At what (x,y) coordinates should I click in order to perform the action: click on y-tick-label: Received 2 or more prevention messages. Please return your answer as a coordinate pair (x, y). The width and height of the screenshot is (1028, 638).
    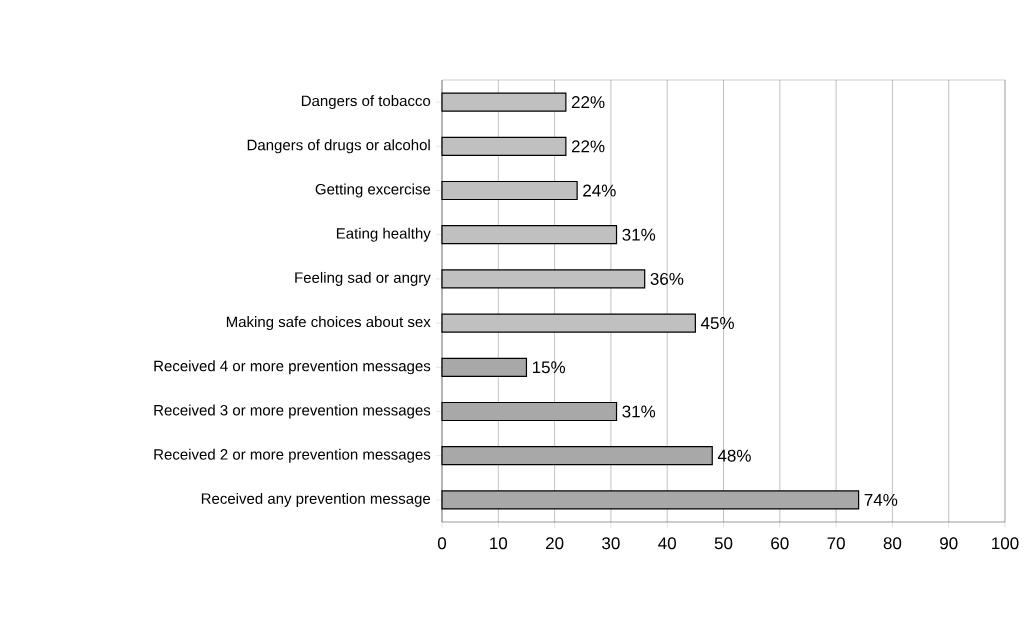
    Looking at the image, I should click on (292, 455).